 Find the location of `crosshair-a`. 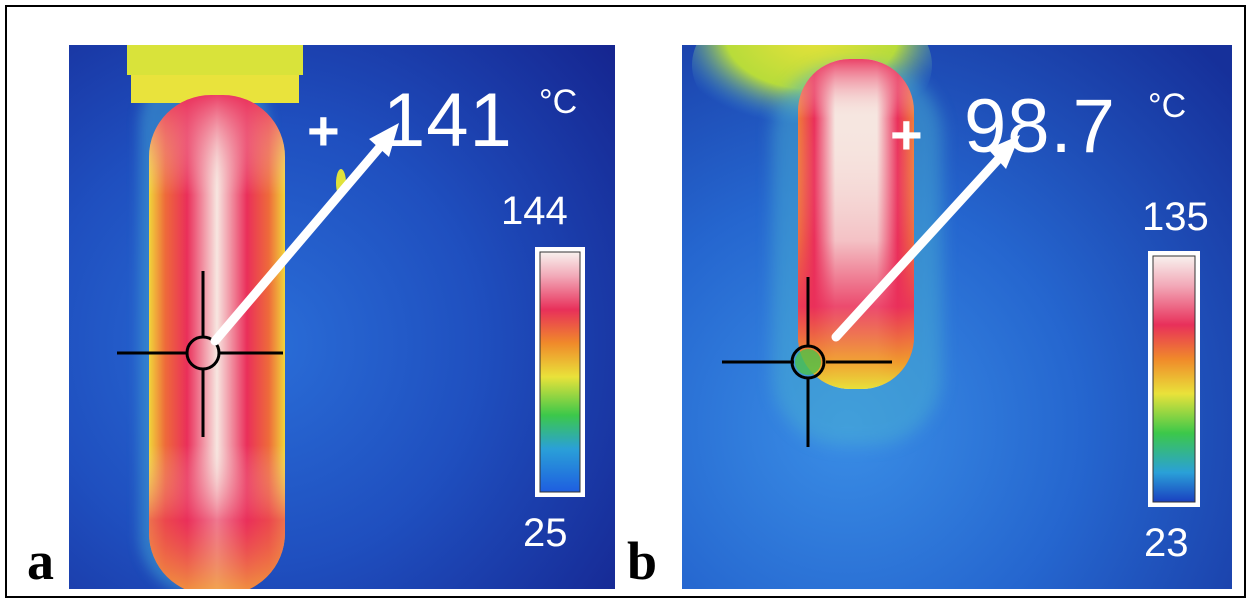

crosshair-a is located at coordinates (200, 354).